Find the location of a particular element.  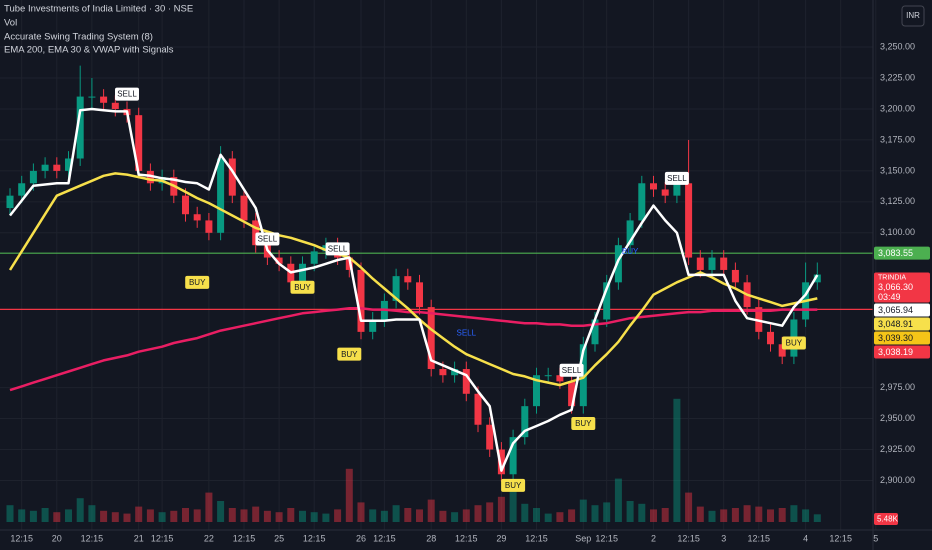

y-tick-label: 3,125.00 is located at coordinates (897, 201).